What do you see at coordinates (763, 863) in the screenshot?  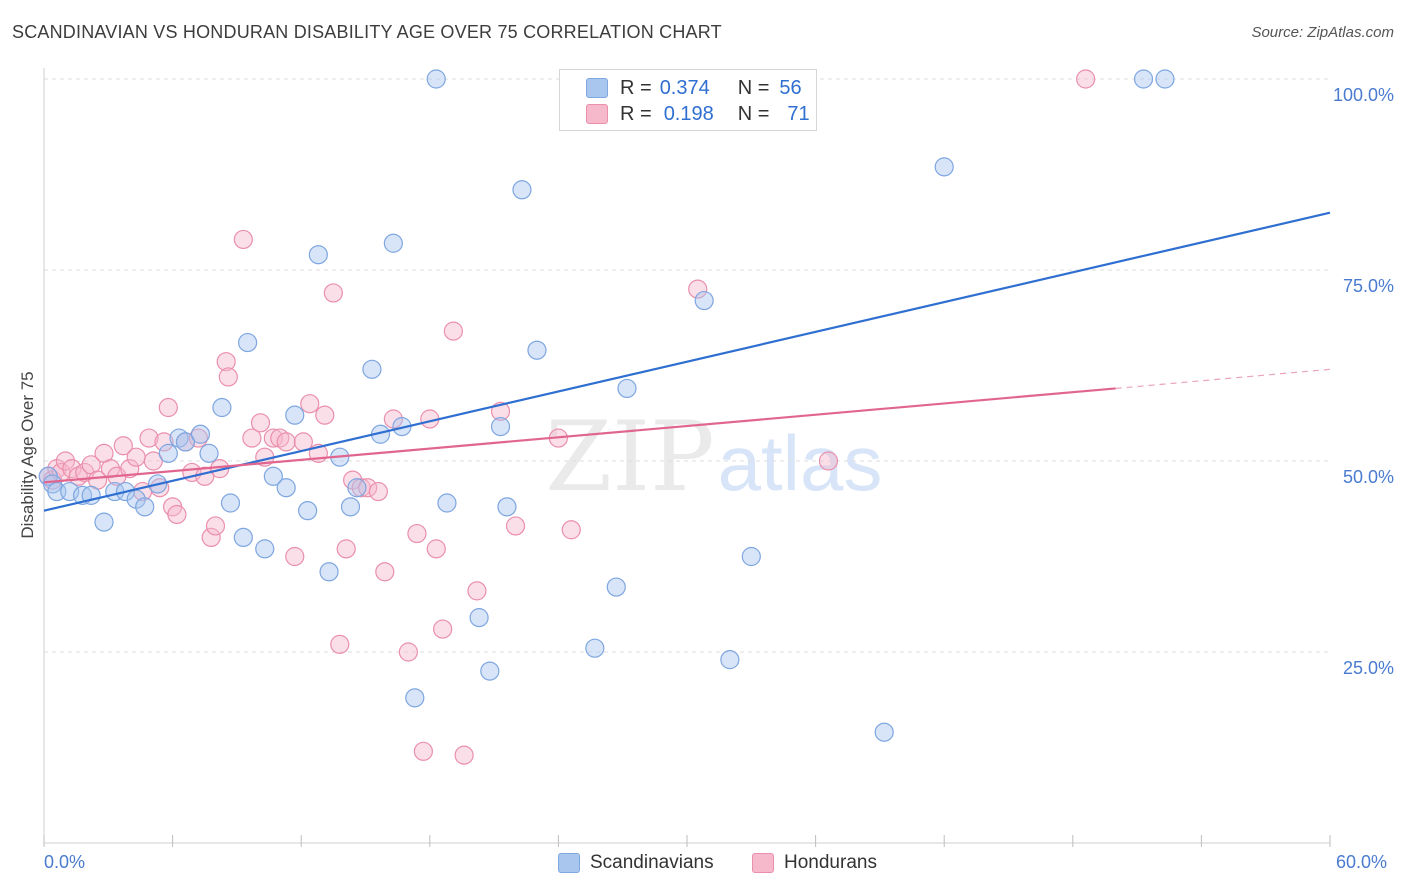 I see `hondurans-swatch` at bounding box center [763, 863].